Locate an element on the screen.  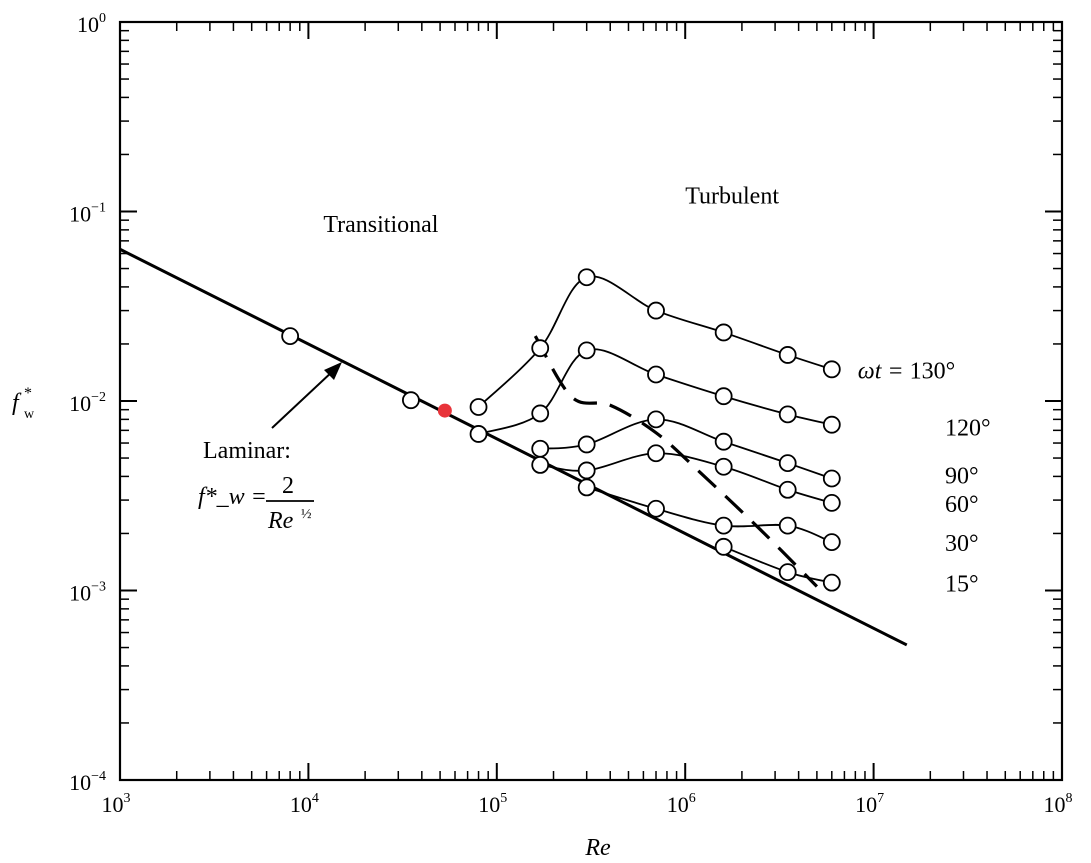
y-tick-labels: 10⁻⁴ 10⁻³ 10⁻² 10⁻¹ 10⁰ is located at coordinates (87, 403).